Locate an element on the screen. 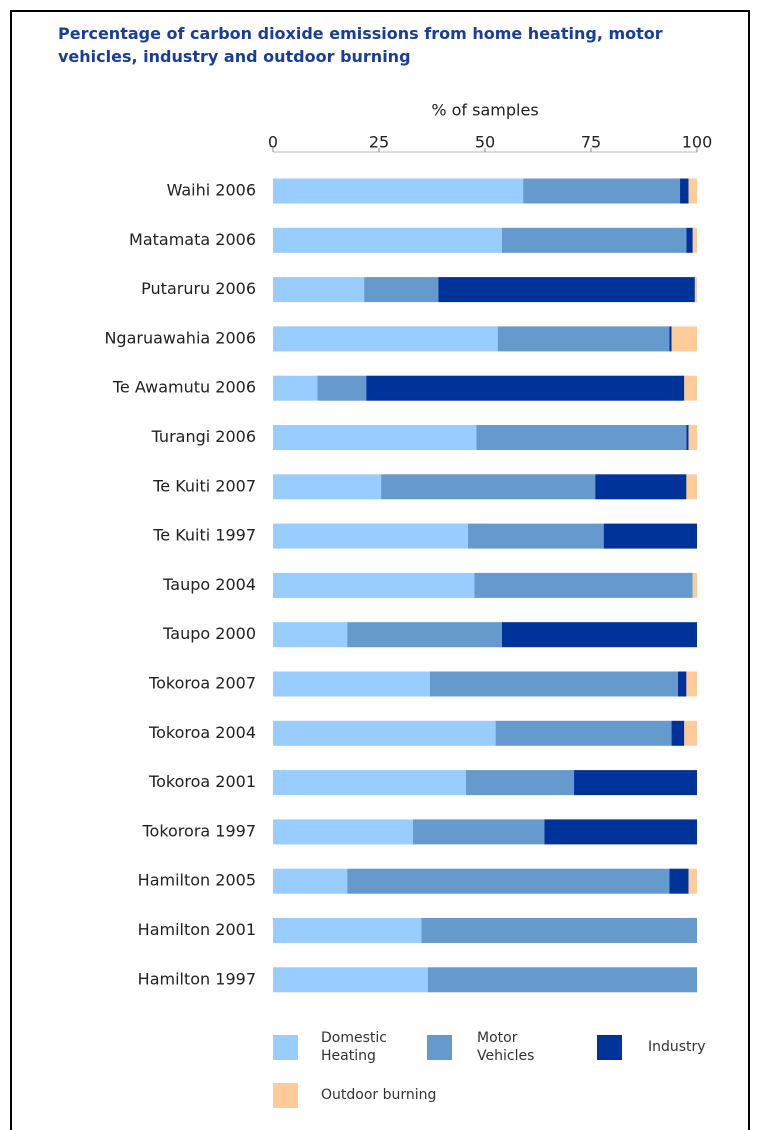  legend-label: Industry is located at coordinates (677, 1047).